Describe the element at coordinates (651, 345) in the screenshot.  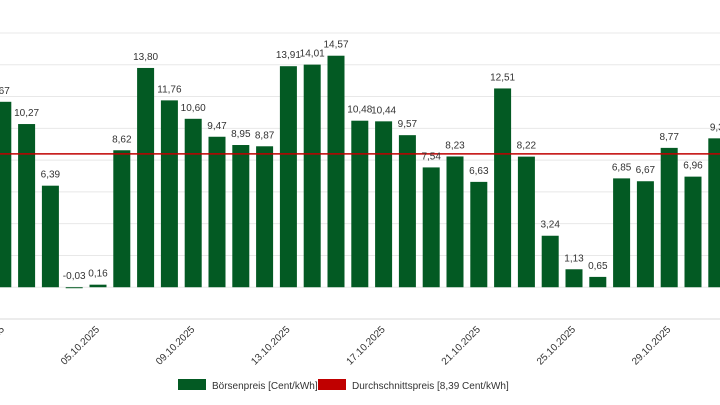
I see `x-tick-label: 29.10.2025` at that location.